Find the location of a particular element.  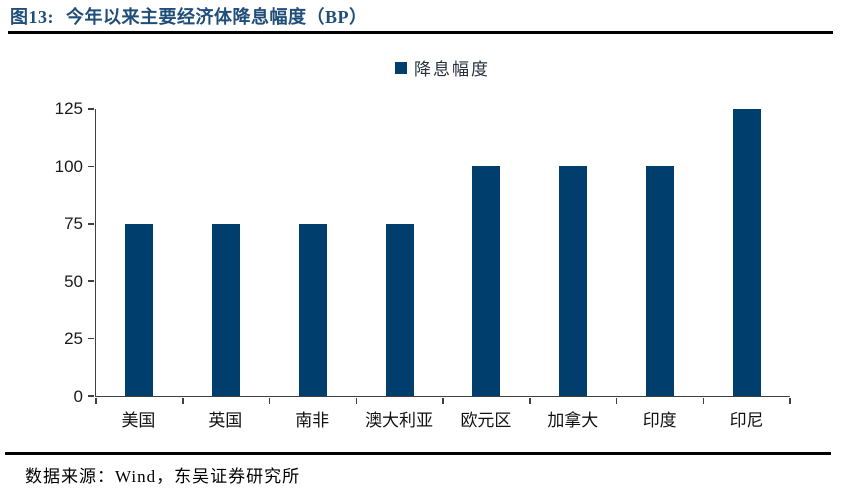

bar-美国 is located at coordinates (139, 309).